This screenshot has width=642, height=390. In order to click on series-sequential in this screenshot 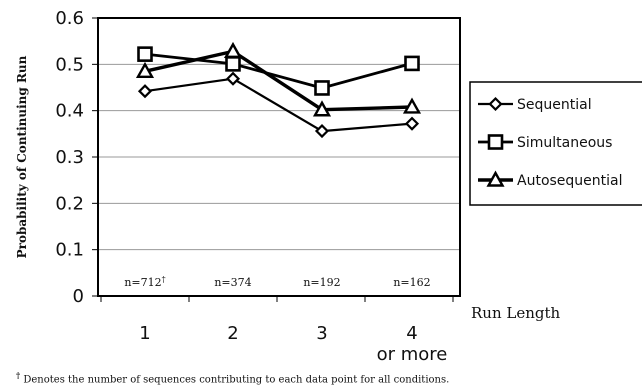, I will do `click(278, 105)`.